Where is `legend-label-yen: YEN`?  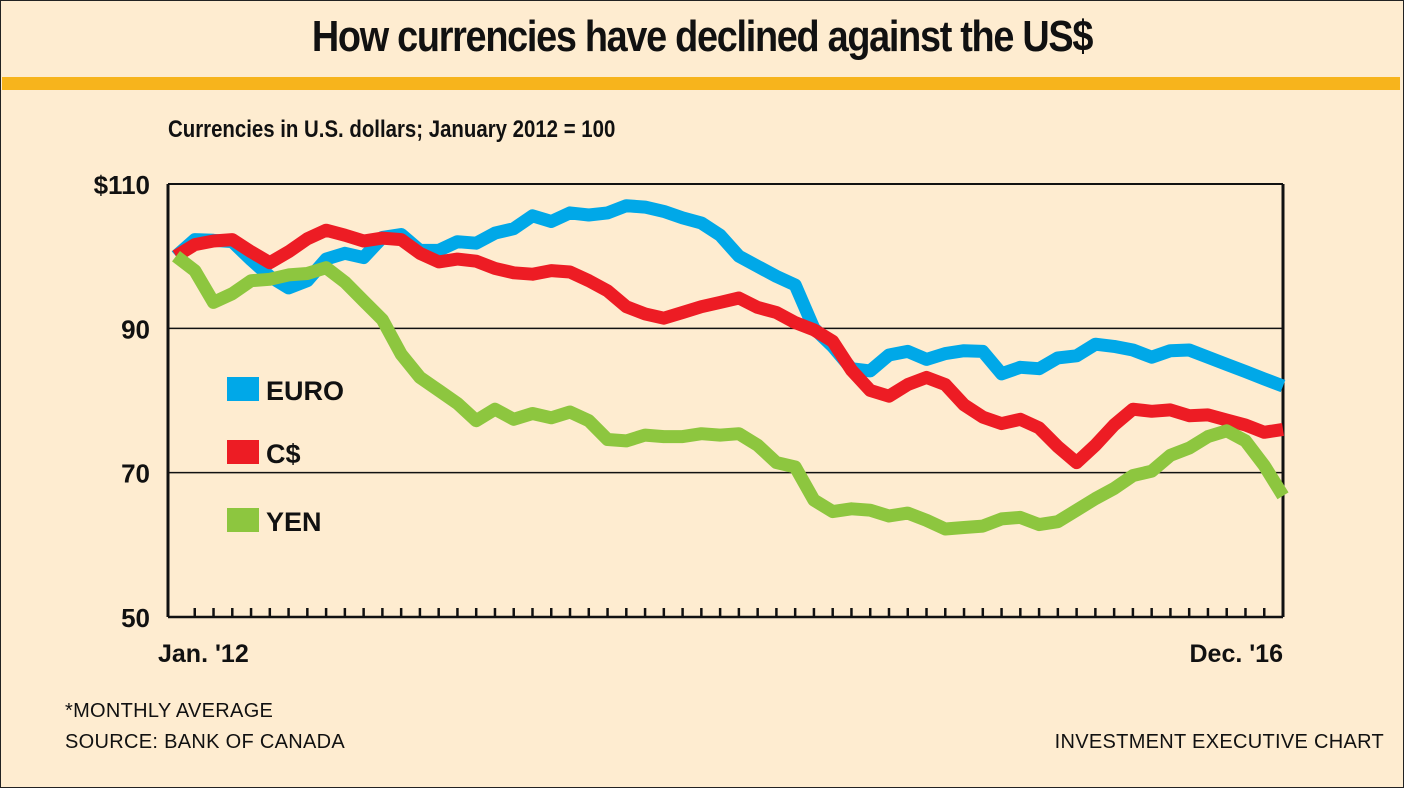 legend-label-yen: YEN is located at coordinates (294, 522).